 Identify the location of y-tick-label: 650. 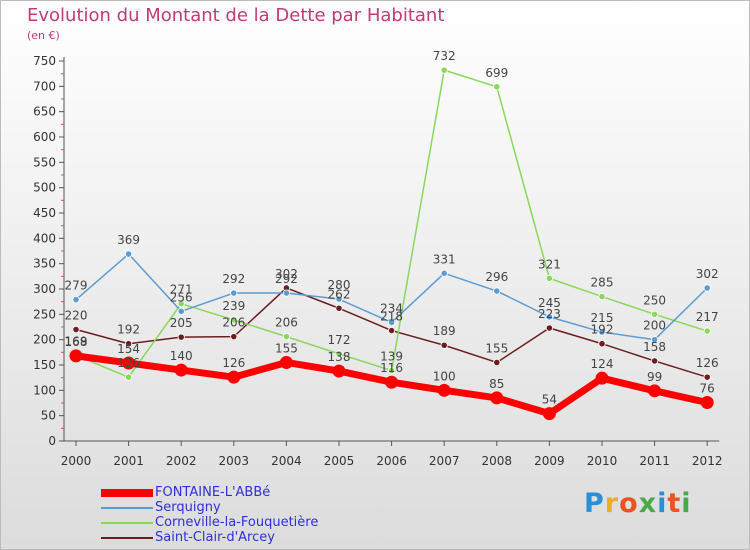
(44, 112).